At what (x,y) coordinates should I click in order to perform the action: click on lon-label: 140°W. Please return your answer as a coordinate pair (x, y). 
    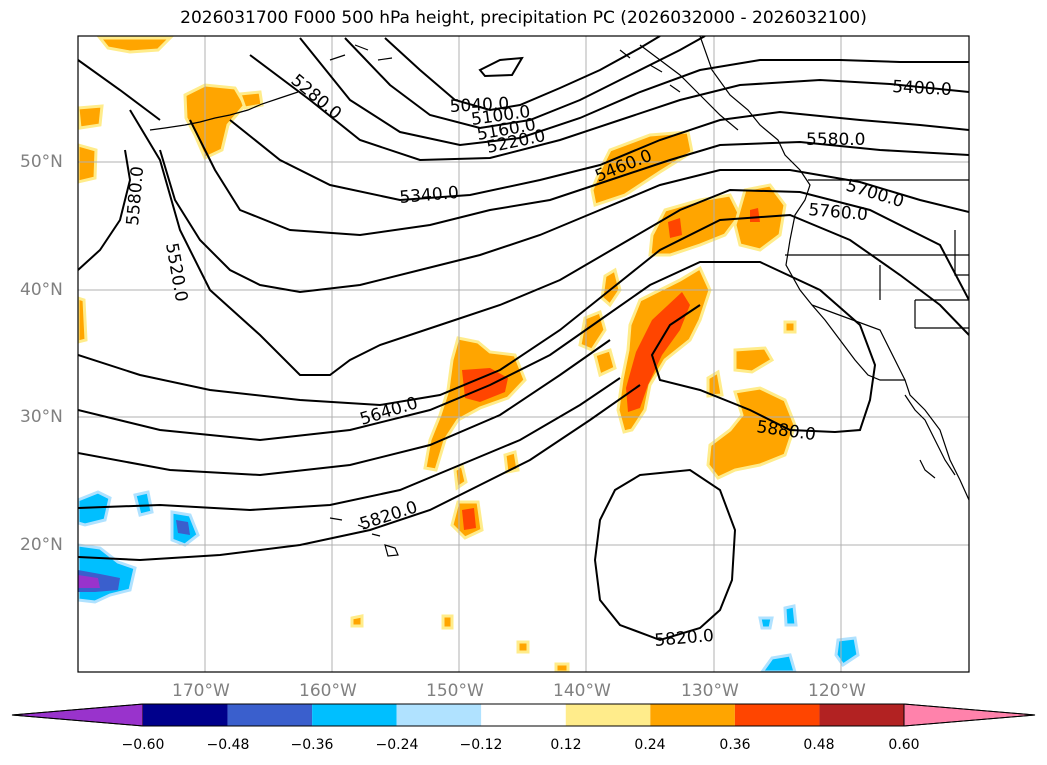
    Looking at the image, I should click on (582, 691).